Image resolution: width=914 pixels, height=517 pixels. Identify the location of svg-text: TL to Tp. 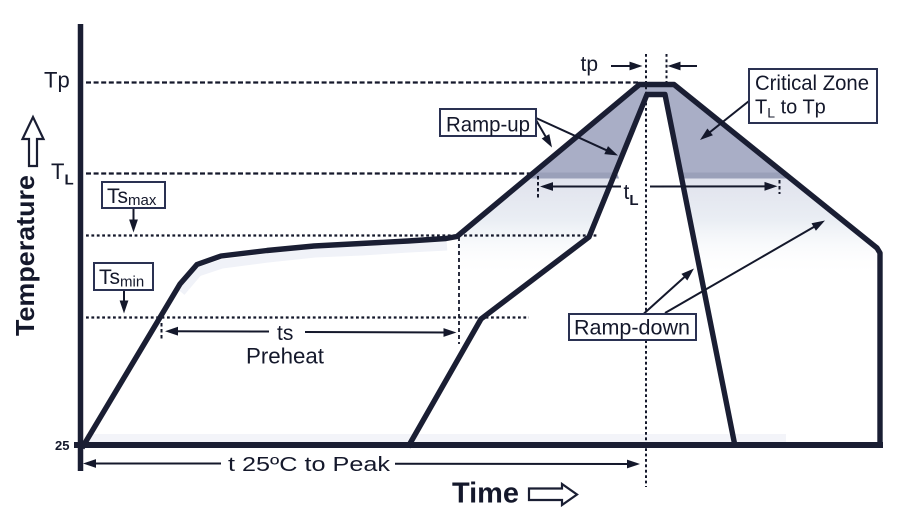
(790, 109).